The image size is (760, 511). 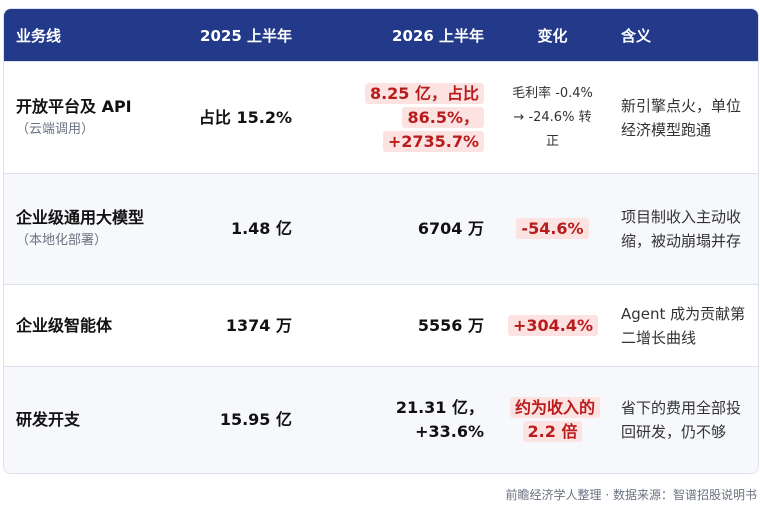 What do you see at coordinates (400, 325) in the screenshot?
I see `cell: 5556 万` at bounding box center [400, 325].